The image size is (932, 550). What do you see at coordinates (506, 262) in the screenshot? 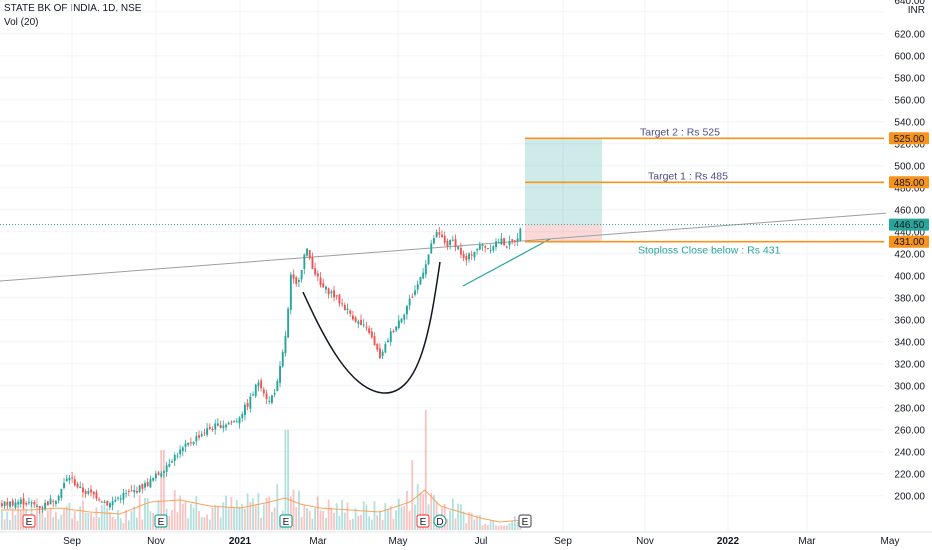
I see `flag-support-line` at bounding box center [506, 262].